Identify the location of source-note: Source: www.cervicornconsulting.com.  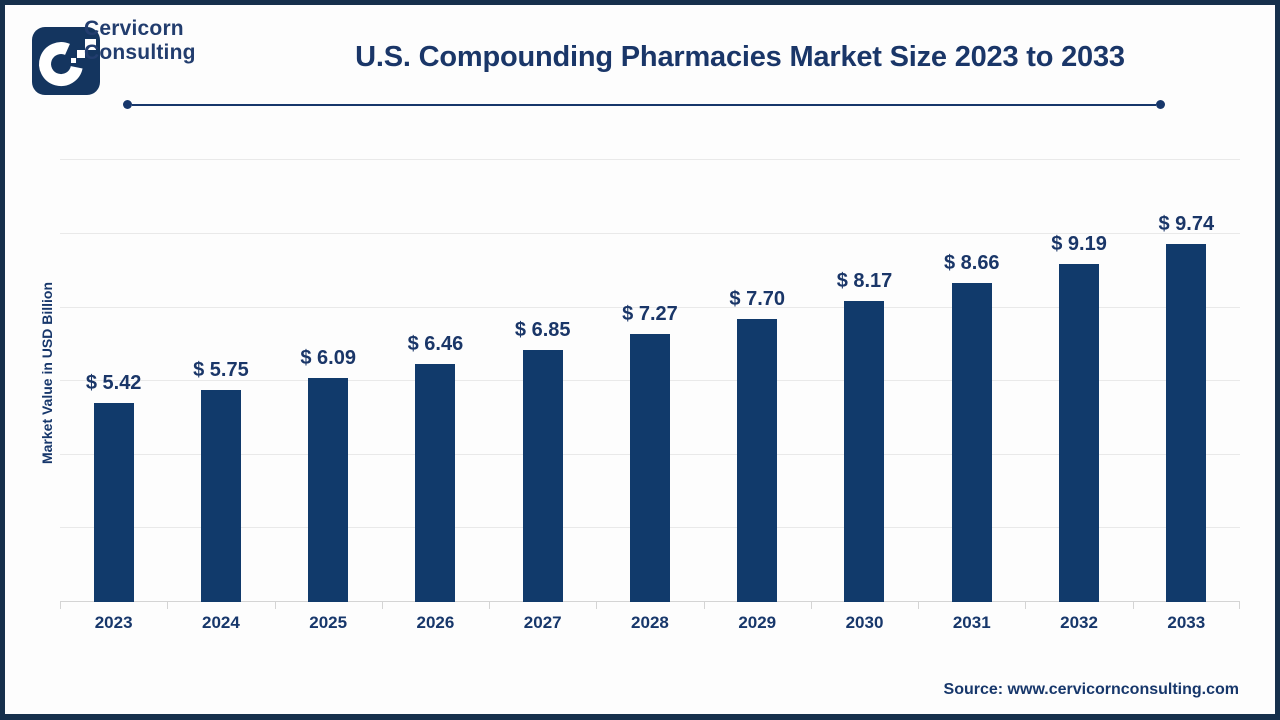
(1091, 689).